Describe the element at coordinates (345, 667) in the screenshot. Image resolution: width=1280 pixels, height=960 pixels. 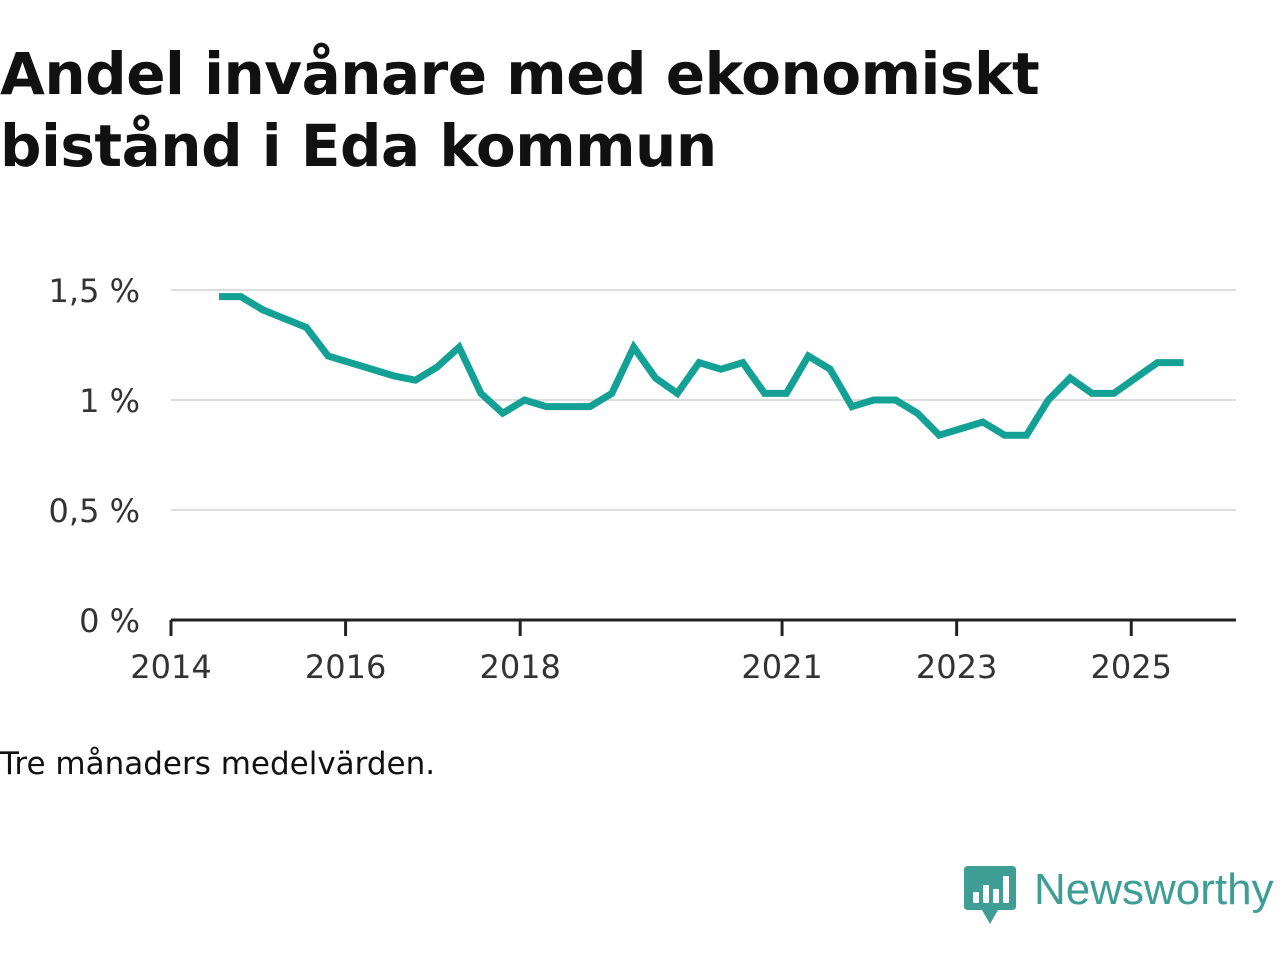
I see `x-tick-label: 2016` at that location.